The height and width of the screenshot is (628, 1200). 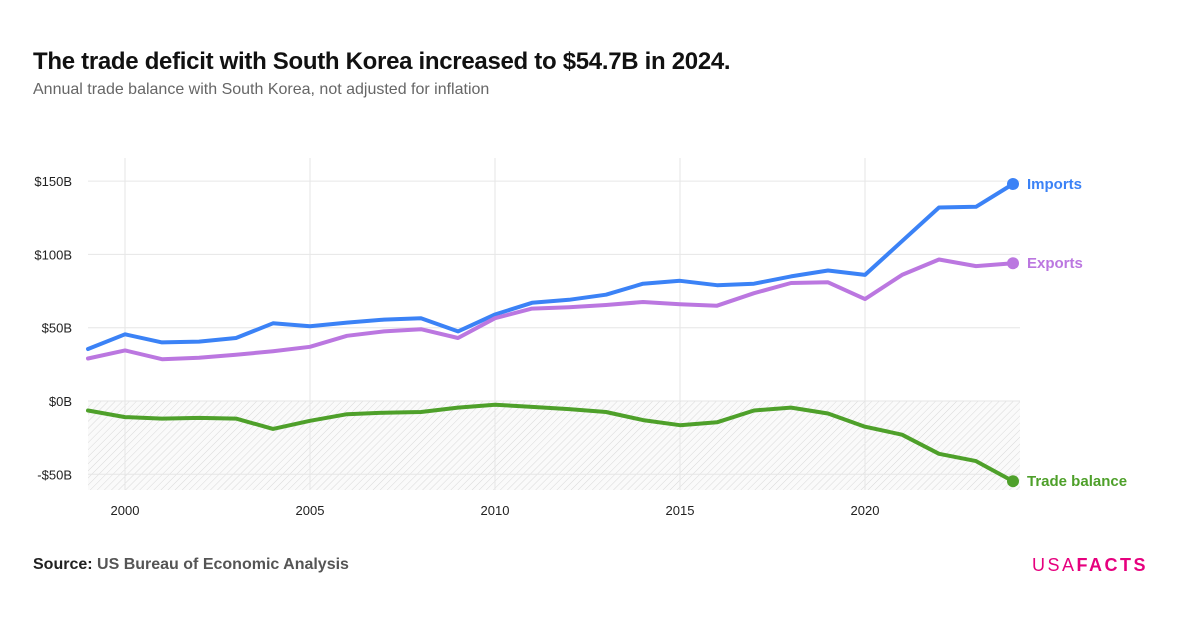 What do you see at coordinates (865, 510) in the screenshot?
I see `x-tick-label-2020: 2020` at bounding box center [865, 510].